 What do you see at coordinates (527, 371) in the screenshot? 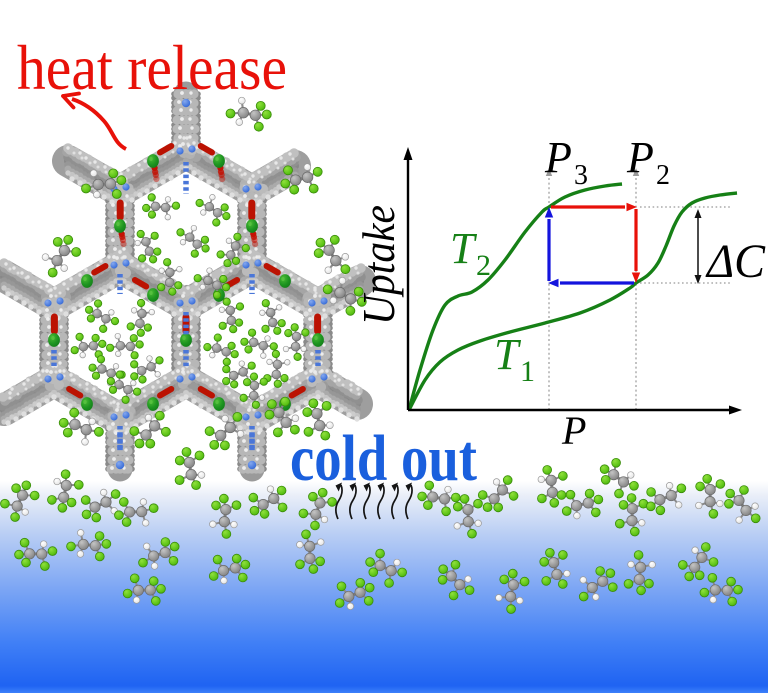
I see `svg-text: 1` at bounding box center [527, 371].